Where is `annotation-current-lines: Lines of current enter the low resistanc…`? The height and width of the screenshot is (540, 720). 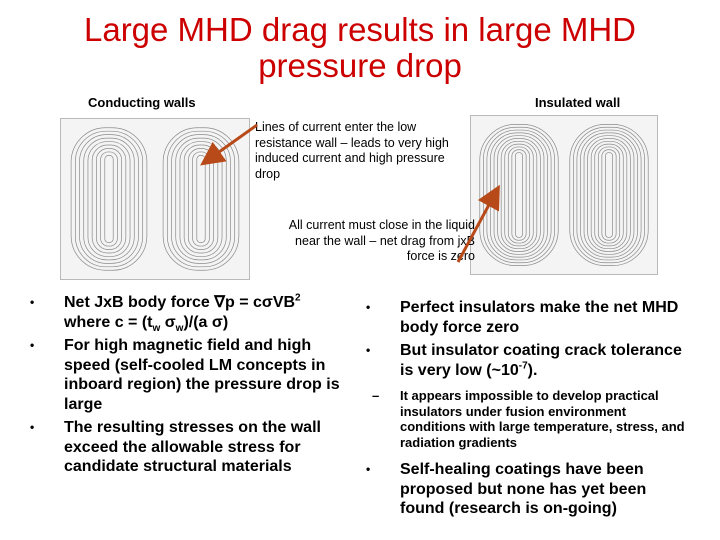 annotation-current-lines: Lines of current enter the low resistanc… is located at coordinates (352, 150).